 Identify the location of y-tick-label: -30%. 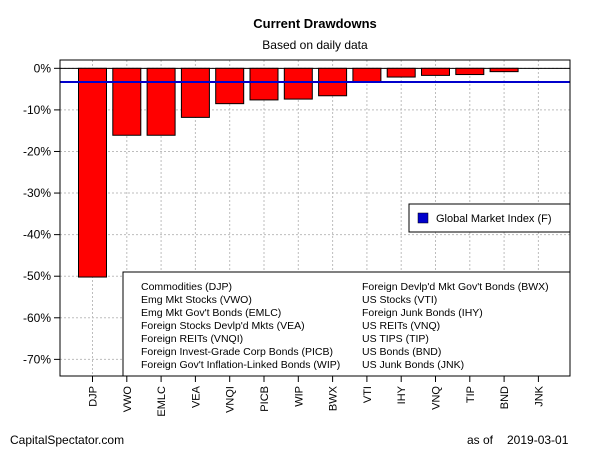
(37, 193).